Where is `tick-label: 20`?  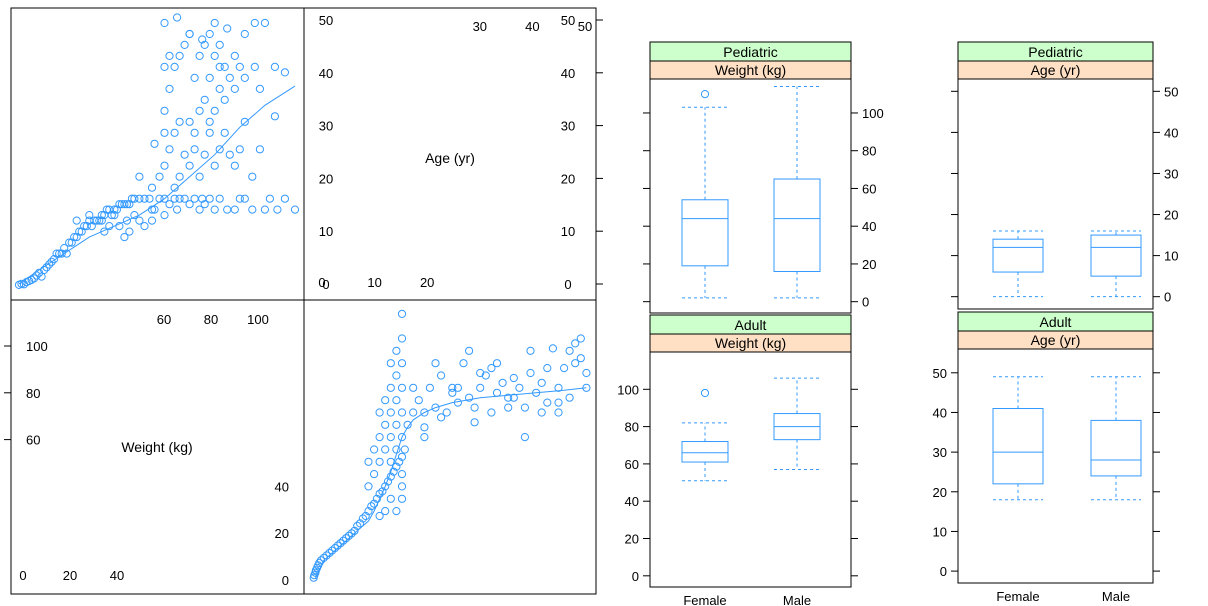
tick-label: 20 is located at coordinates (1171, 215).